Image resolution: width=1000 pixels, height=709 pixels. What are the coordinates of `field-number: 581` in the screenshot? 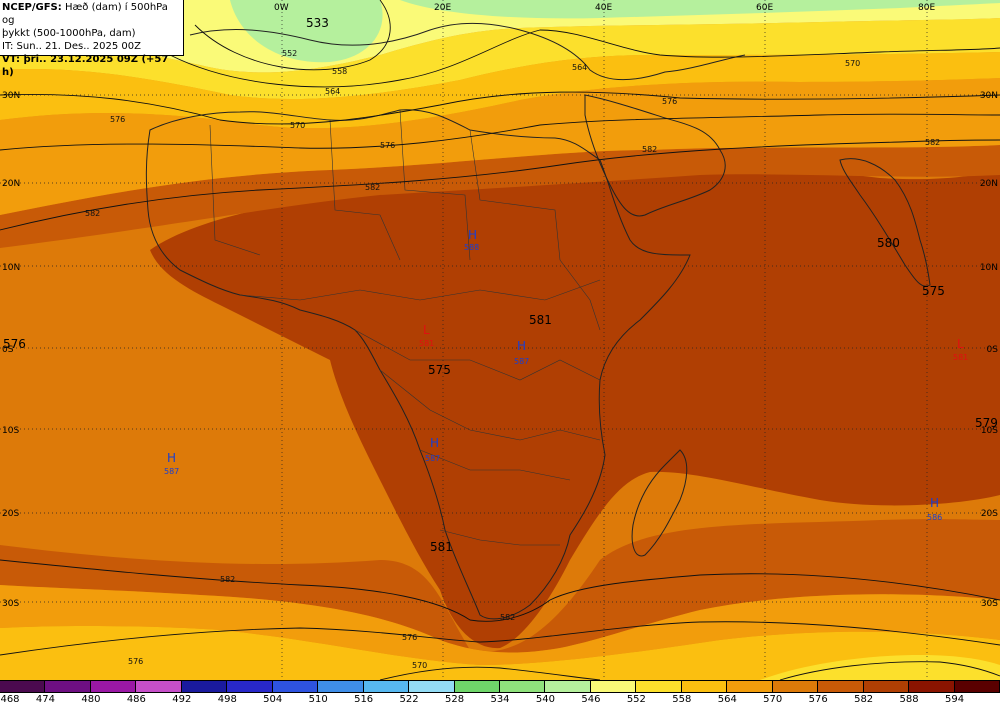 It's located at (540, 320).